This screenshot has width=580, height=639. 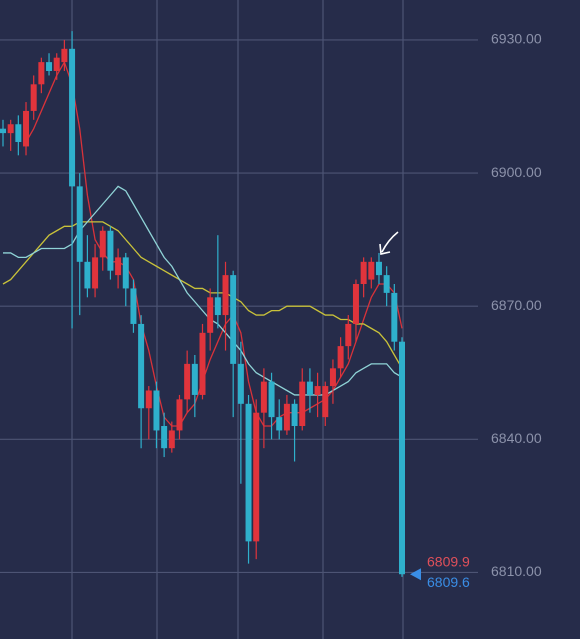 I want to click on price-labels: 6809.9 6809.6, so click(x=440, y=572).